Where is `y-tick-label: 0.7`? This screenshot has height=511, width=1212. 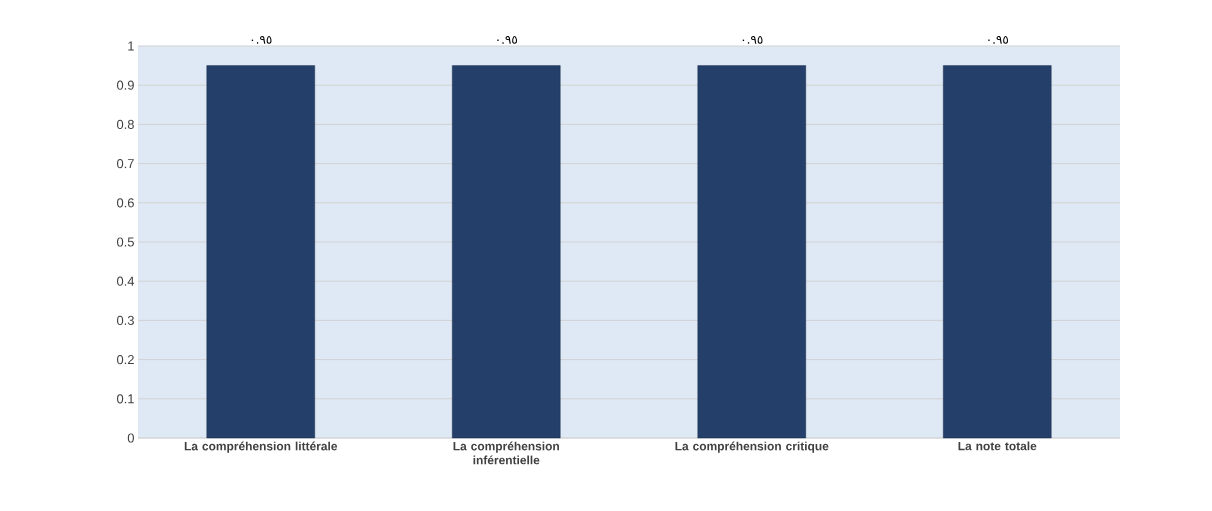
y-tick-label: 0.7 is located at coordinates (125, 164).